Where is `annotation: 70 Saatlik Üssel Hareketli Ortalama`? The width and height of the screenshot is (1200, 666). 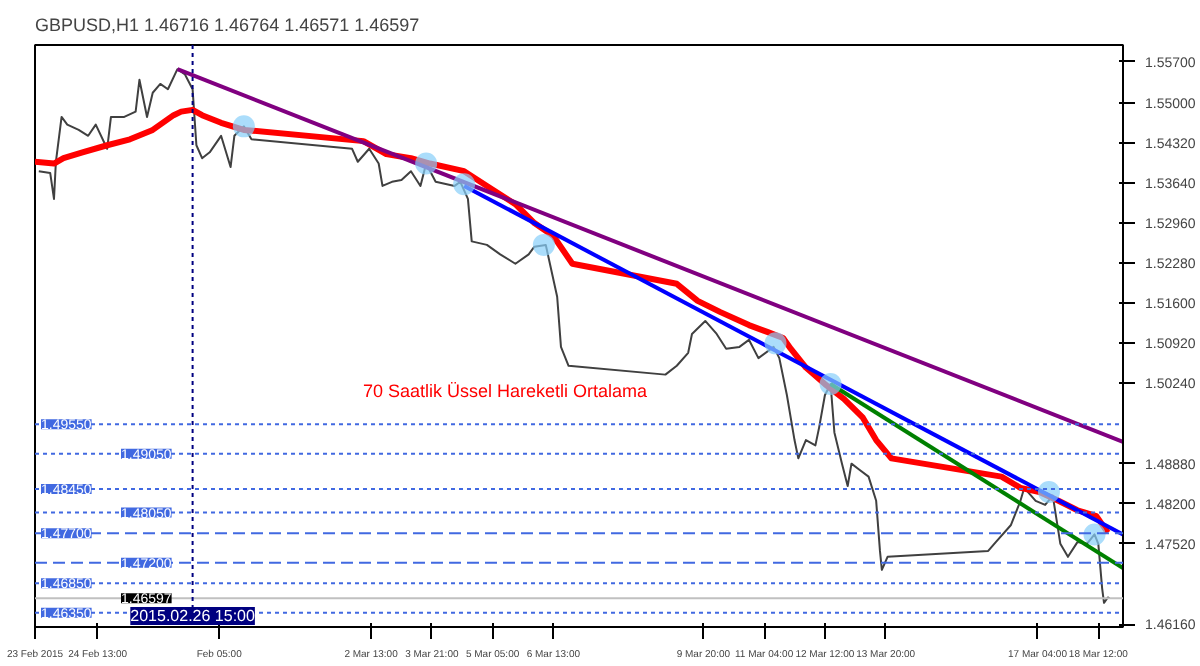
annotation: 70 Saatlik Üssel Hareketli Ortalama is located at coordinates (505, 391).